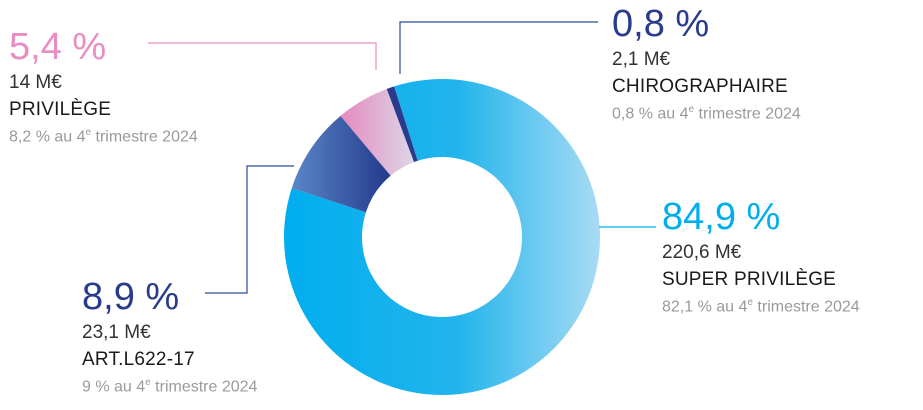 The image size is (923, 410). I want to click on pct-chirographaire: 0,8 %, so click(661, 24).